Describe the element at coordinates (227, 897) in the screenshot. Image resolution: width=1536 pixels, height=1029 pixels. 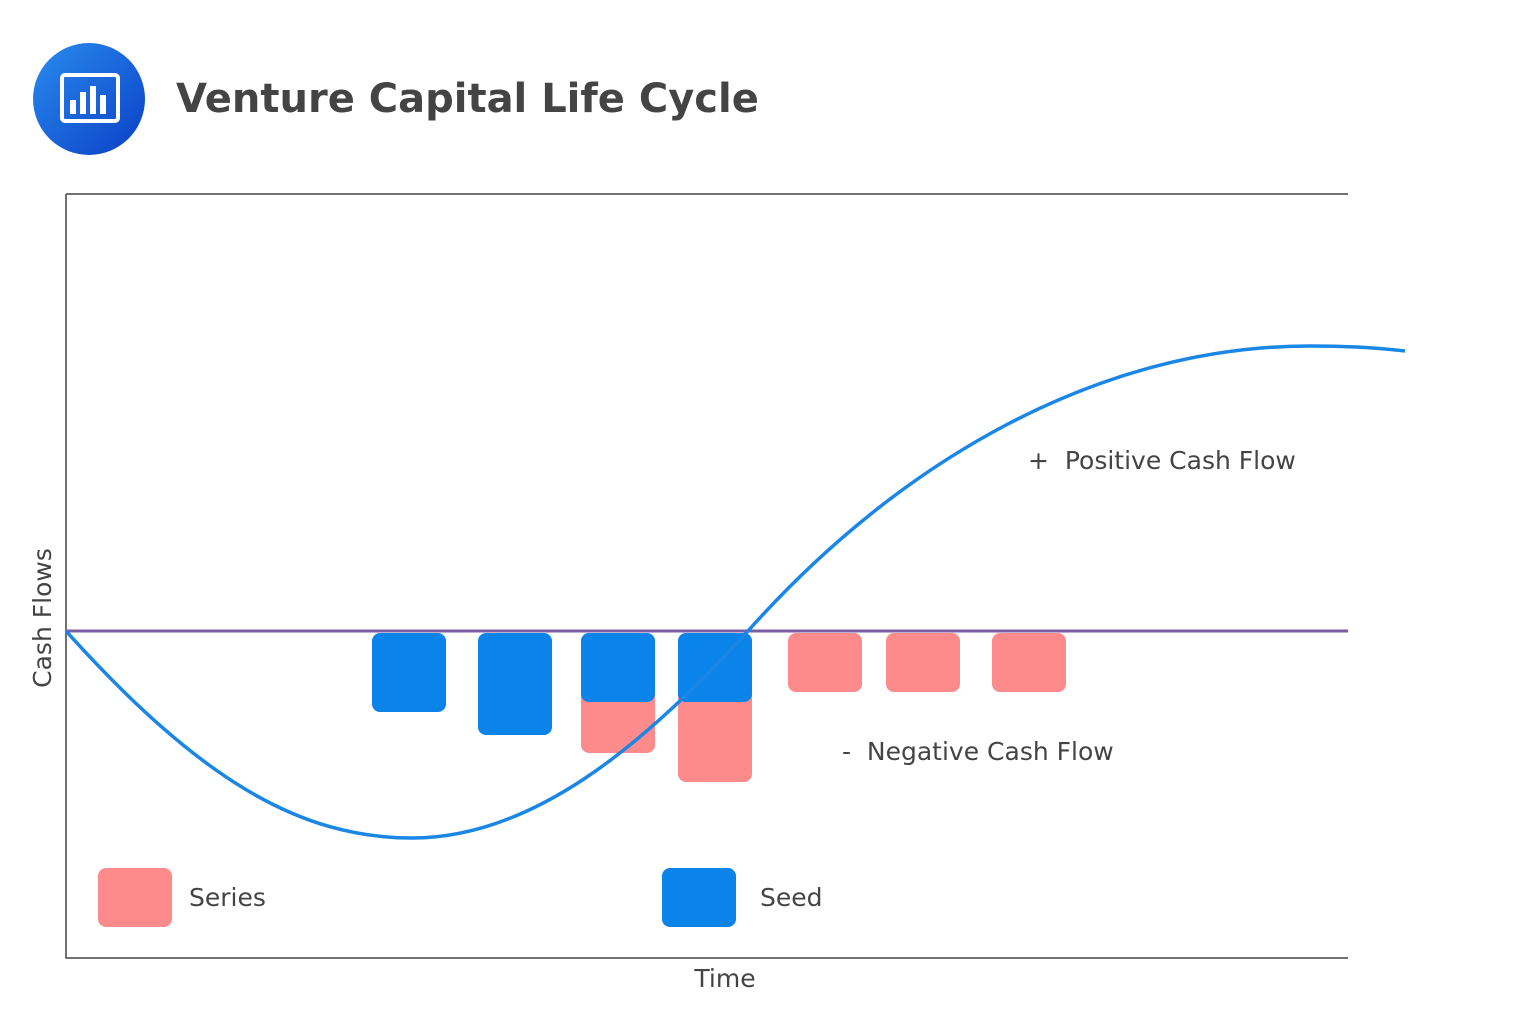
I see `legend-label: Series` at that location.